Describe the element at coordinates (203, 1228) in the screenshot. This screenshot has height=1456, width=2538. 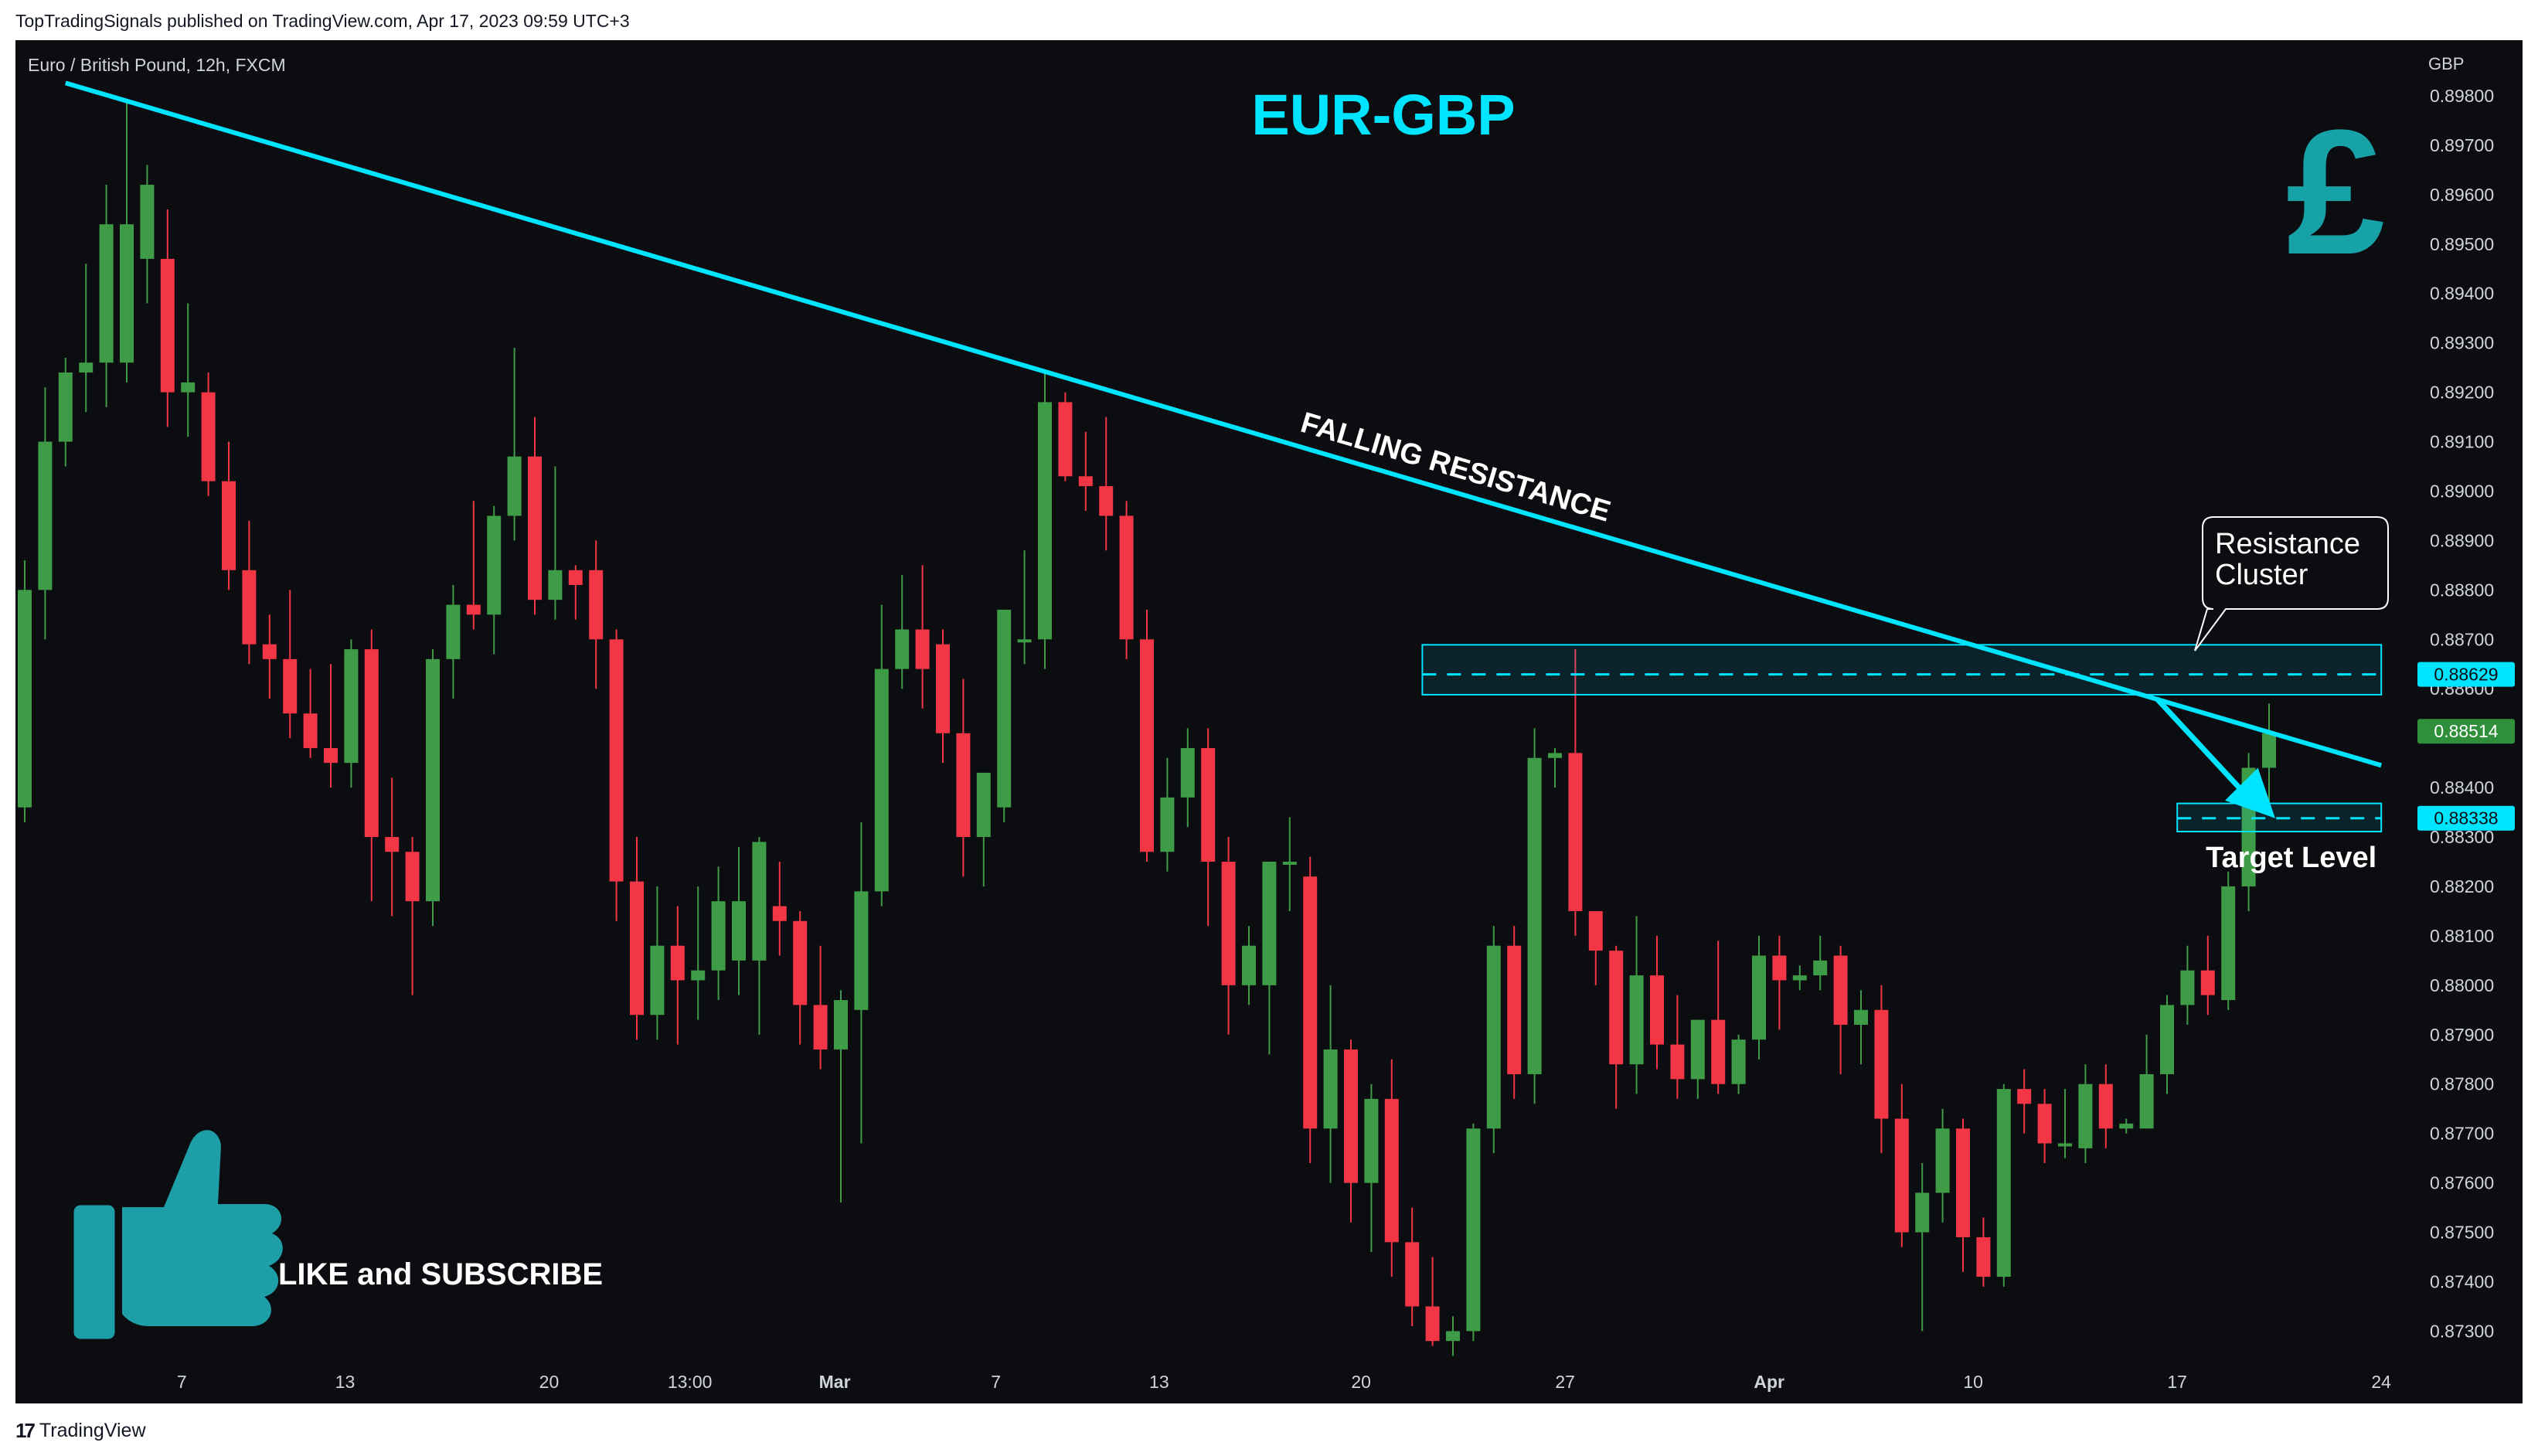
I see `thumb-hand` at that location.